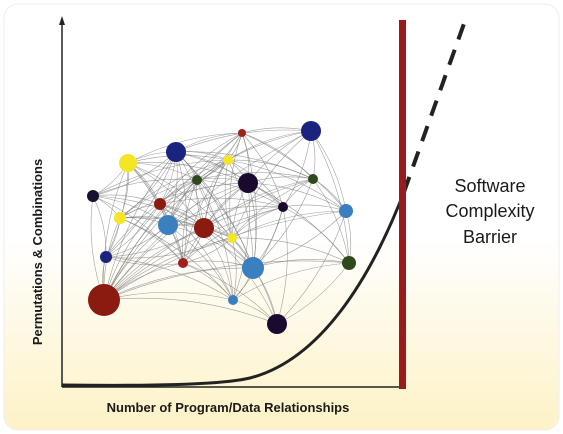 Image resolution: width=563 pixels, height=434 pixels. What do you see at coordinates (62, 20) in the screenshot?
I see `y-axis-arrow` at bounding box center [62, 20].